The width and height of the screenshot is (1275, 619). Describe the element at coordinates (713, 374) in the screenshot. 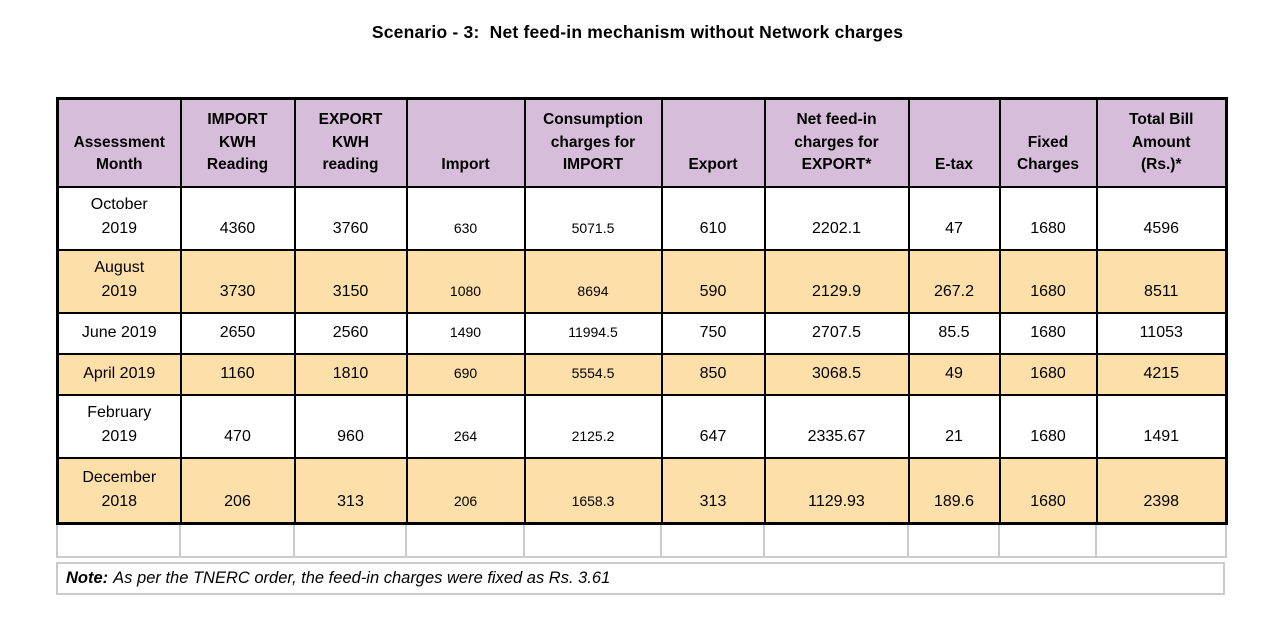

I see `table-cell: 850` at that location.